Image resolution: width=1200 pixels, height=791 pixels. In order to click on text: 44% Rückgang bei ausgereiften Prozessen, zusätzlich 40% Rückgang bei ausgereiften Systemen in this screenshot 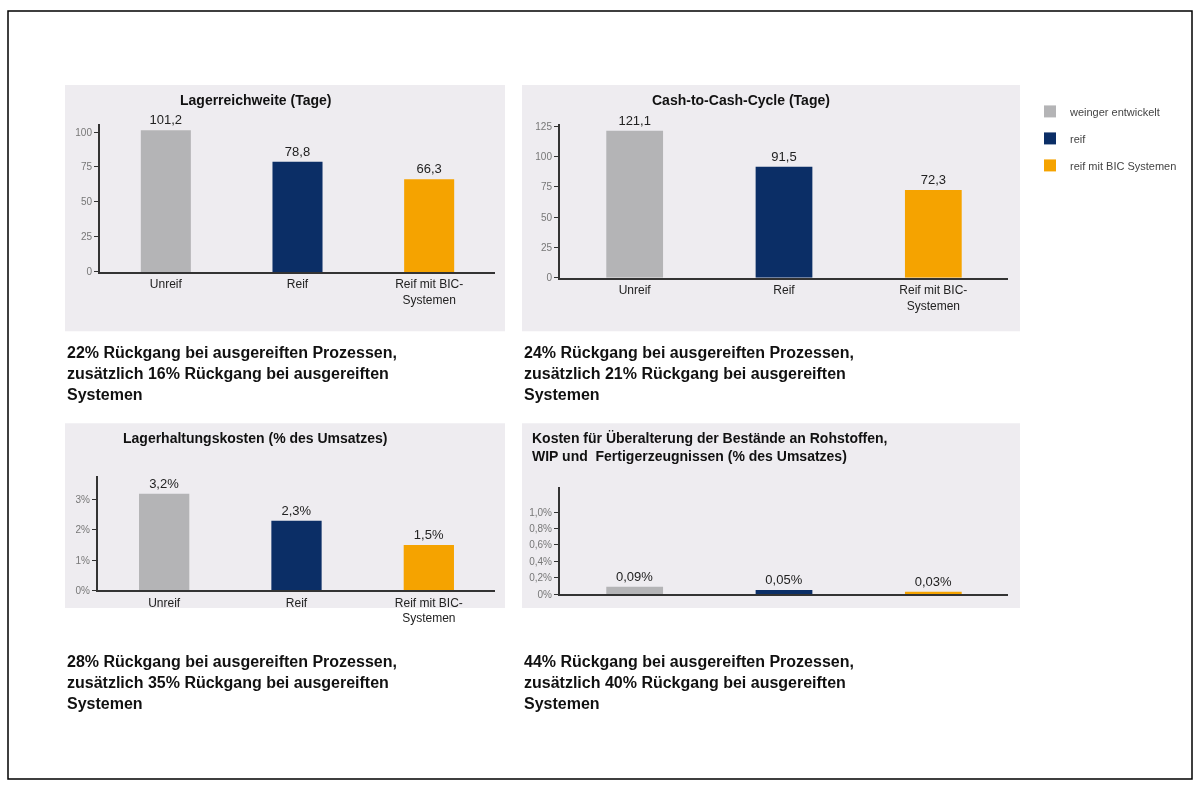, I will do `click(689, 682)`.